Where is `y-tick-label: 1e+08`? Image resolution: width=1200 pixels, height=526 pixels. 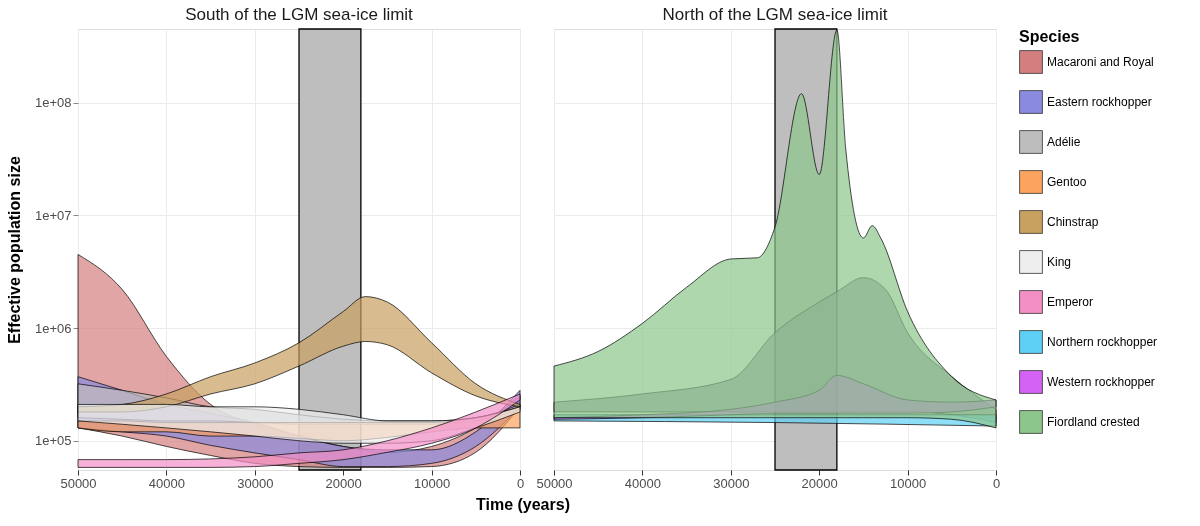 y-tick-label: 1e+08 is located at coordinates (53, 103).